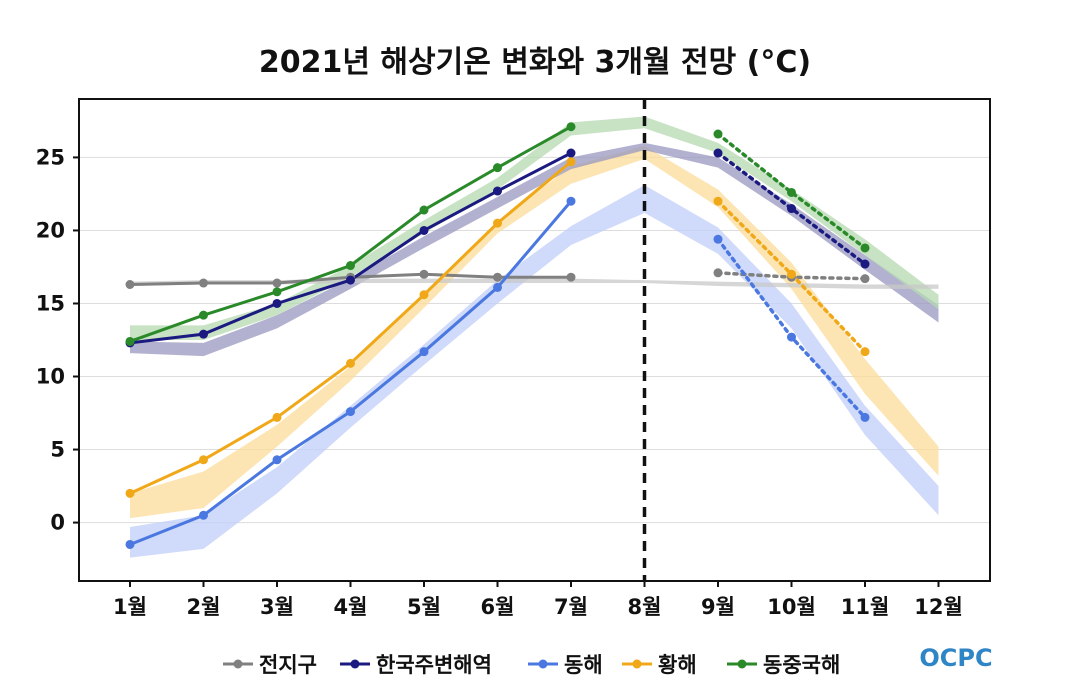 The width and height of the screenshot is (1070, 700). I want to click on legend-entry-label: 전지구, so click(288, 665).